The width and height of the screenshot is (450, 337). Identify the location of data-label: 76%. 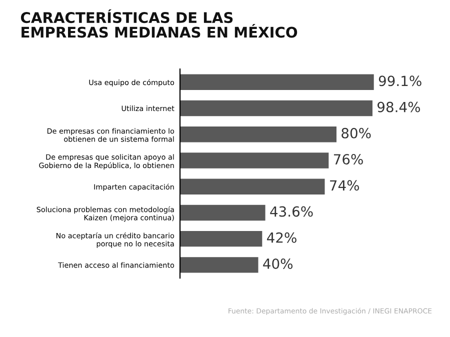
(348, 159).